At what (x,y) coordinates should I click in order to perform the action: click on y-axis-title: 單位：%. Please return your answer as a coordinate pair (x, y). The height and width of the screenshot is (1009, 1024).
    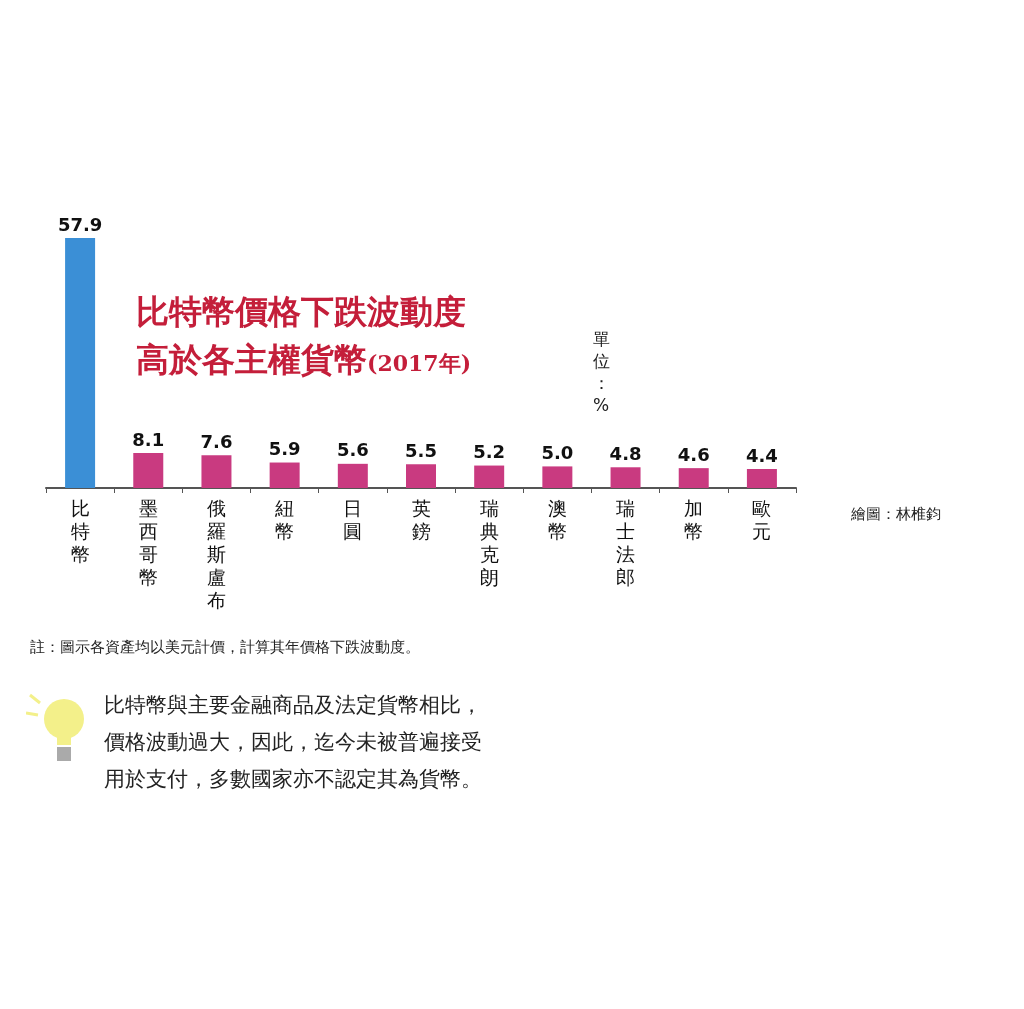
    Looking at the image, I should click on (601, 372).